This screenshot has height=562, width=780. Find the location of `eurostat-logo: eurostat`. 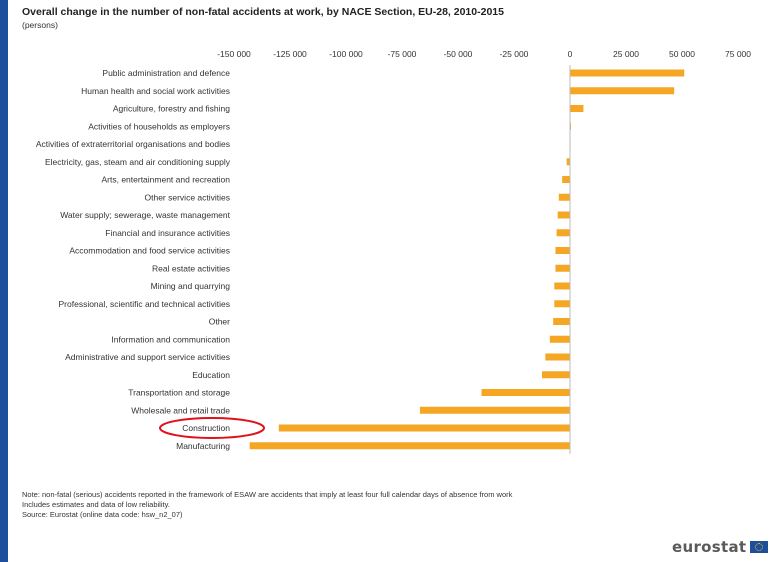

eurostat-logo: eurostat is located at coordinates (720, 547).